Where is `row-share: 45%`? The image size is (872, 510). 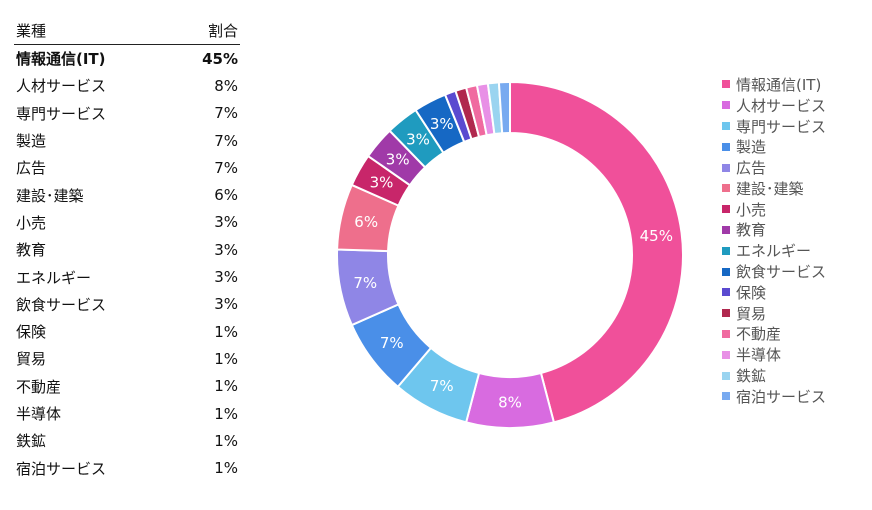 row-share: 45% is located at coordinates (220, 58).